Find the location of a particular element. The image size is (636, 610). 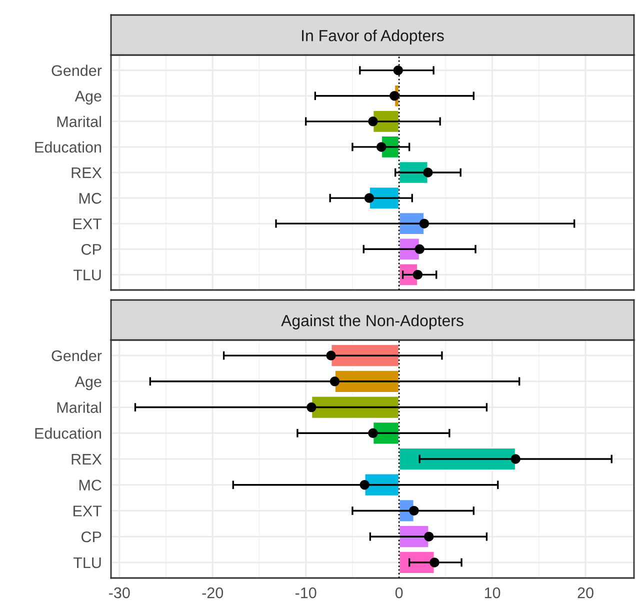

x-tick-label: 10 is located at coordinates (492, 592).